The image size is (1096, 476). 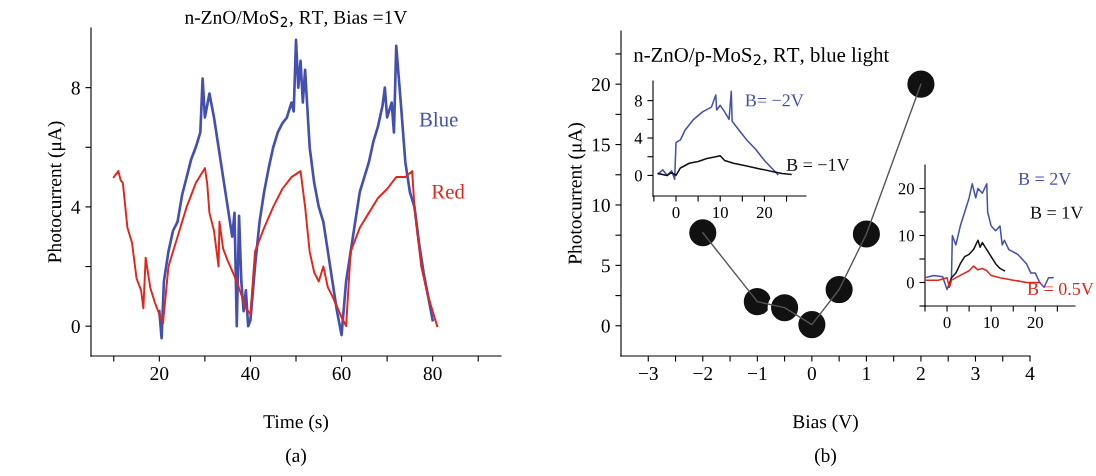 What do you see at coordinates (296, 423) in the screenshot?
I see `x-axis-title: Time (s)` at bounding box center [296, 423].